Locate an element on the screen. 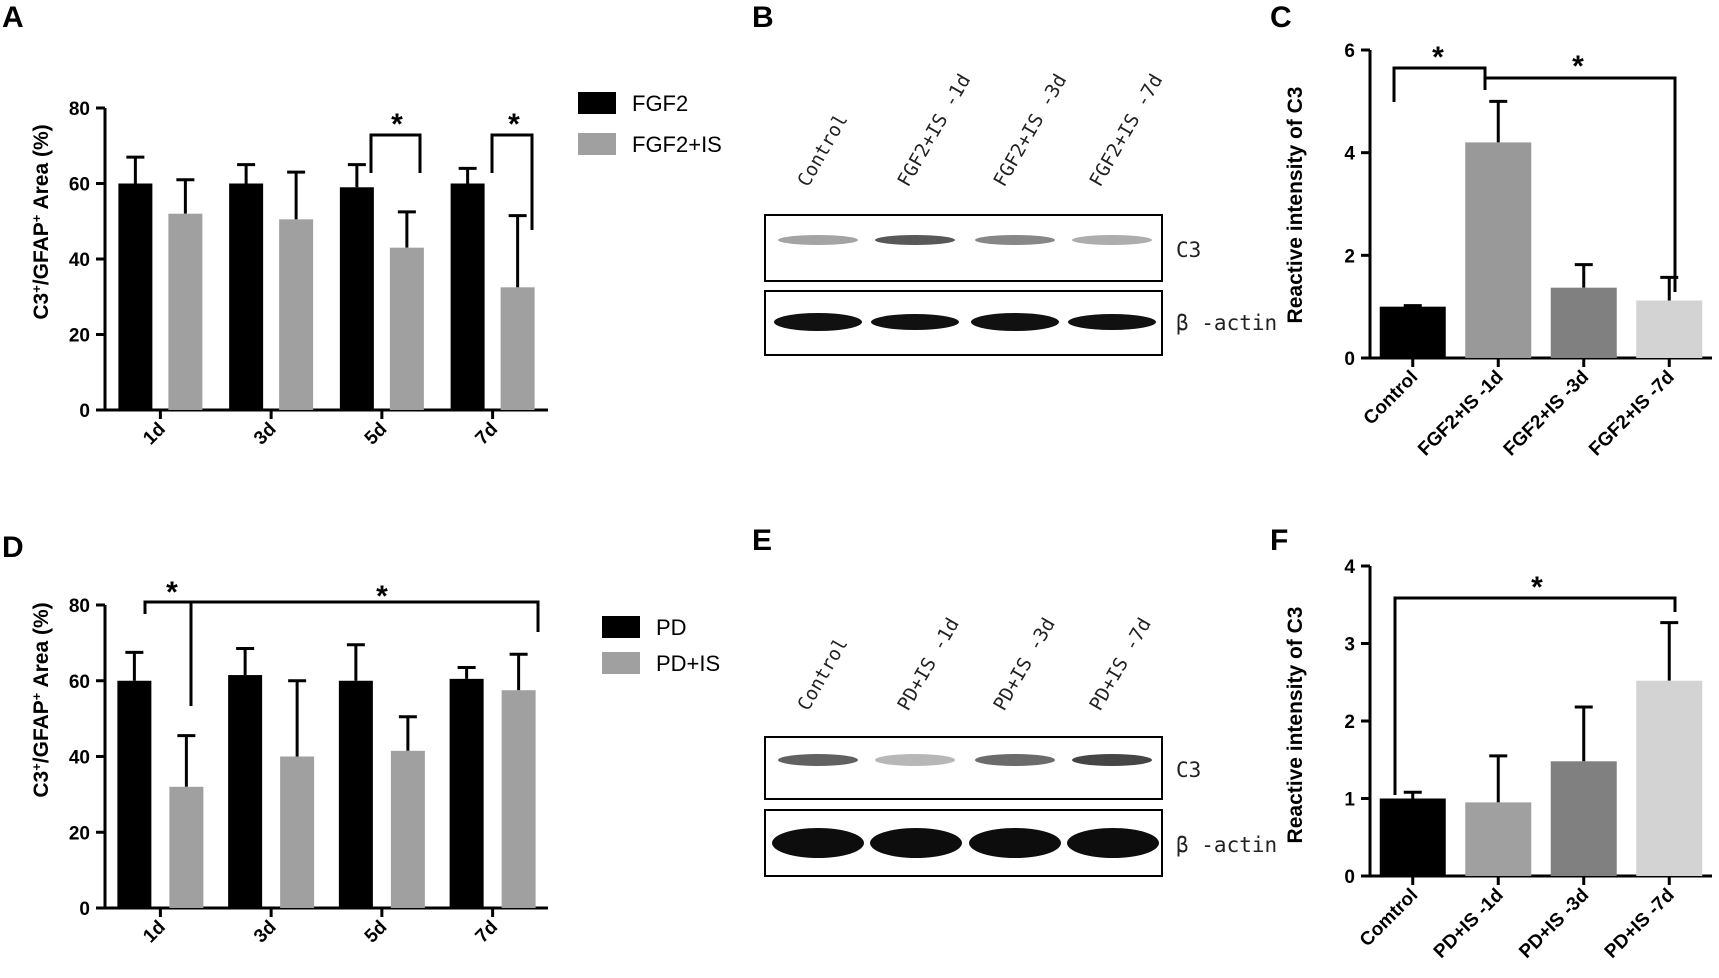 This screenshot has height=978, width=1719. lane-label: PD+IS -3d is located at coordinates (1024, 664).